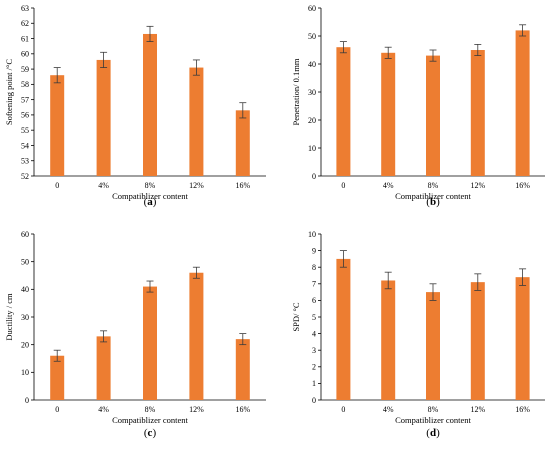  What do you see at coordinates (314, 317) in the screenshot?
I see `y-tick-label: 5` at bounding box center [314, 317].